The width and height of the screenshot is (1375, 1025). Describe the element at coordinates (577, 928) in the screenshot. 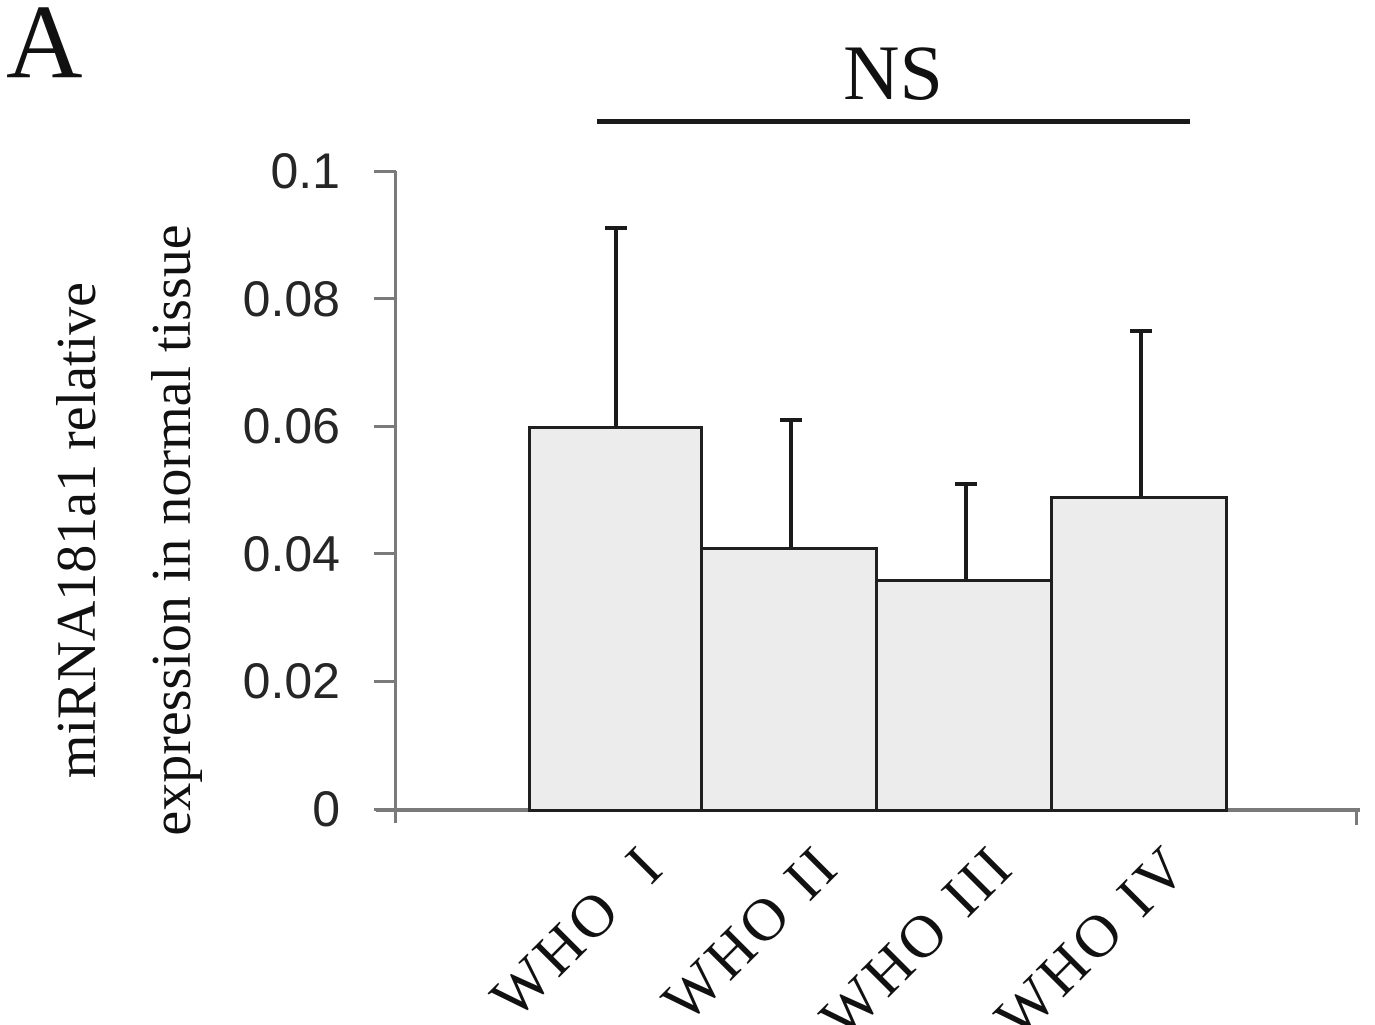

I see `x-tick-label-who-i: WHO I` at that location.